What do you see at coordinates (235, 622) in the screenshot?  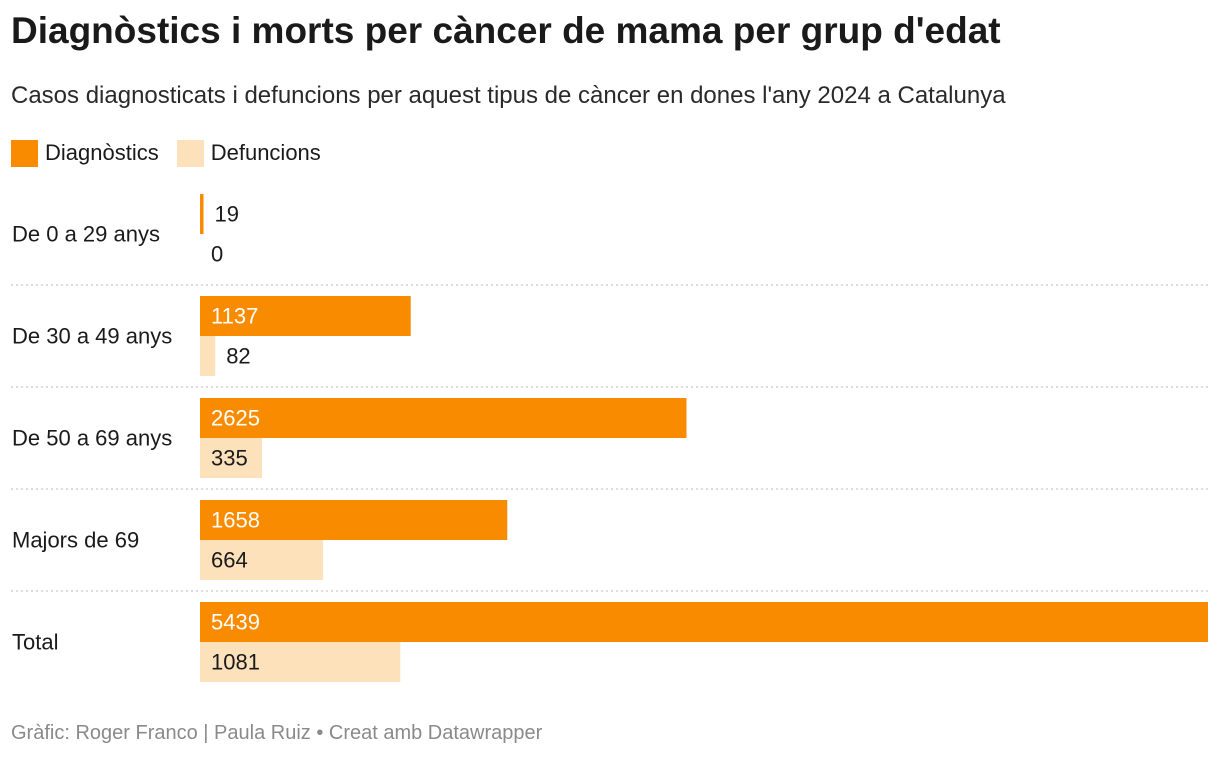 I see `value-label-diagnostics-total: 5439` at bounding box center [235, 622].